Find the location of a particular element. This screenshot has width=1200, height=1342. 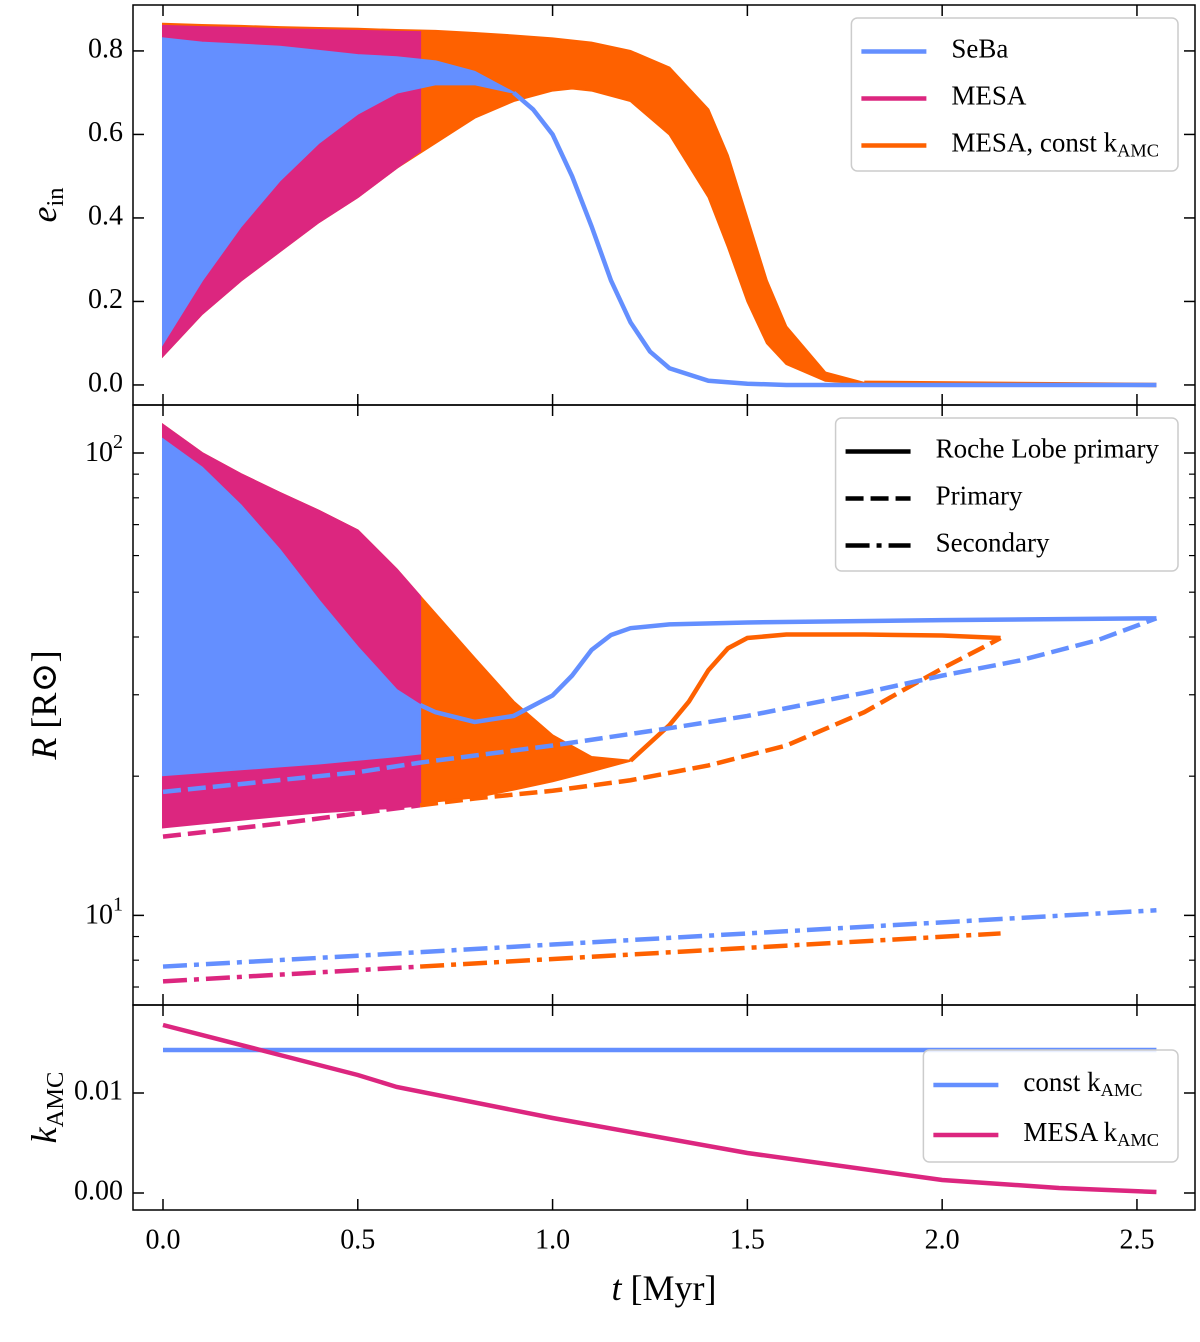

y-axis-label: R [R⊙] is located at coordinates (44, 705).